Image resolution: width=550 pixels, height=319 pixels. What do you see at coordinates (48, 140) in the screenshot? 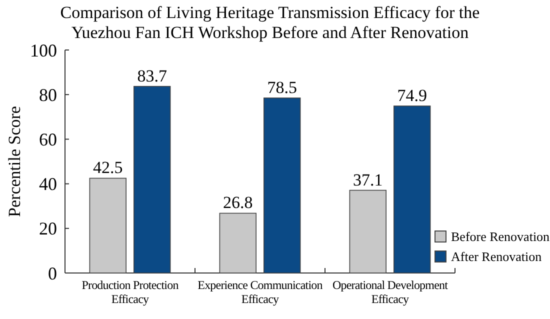
I see `y-tick-label: 60` at bounding box center [48, 140].